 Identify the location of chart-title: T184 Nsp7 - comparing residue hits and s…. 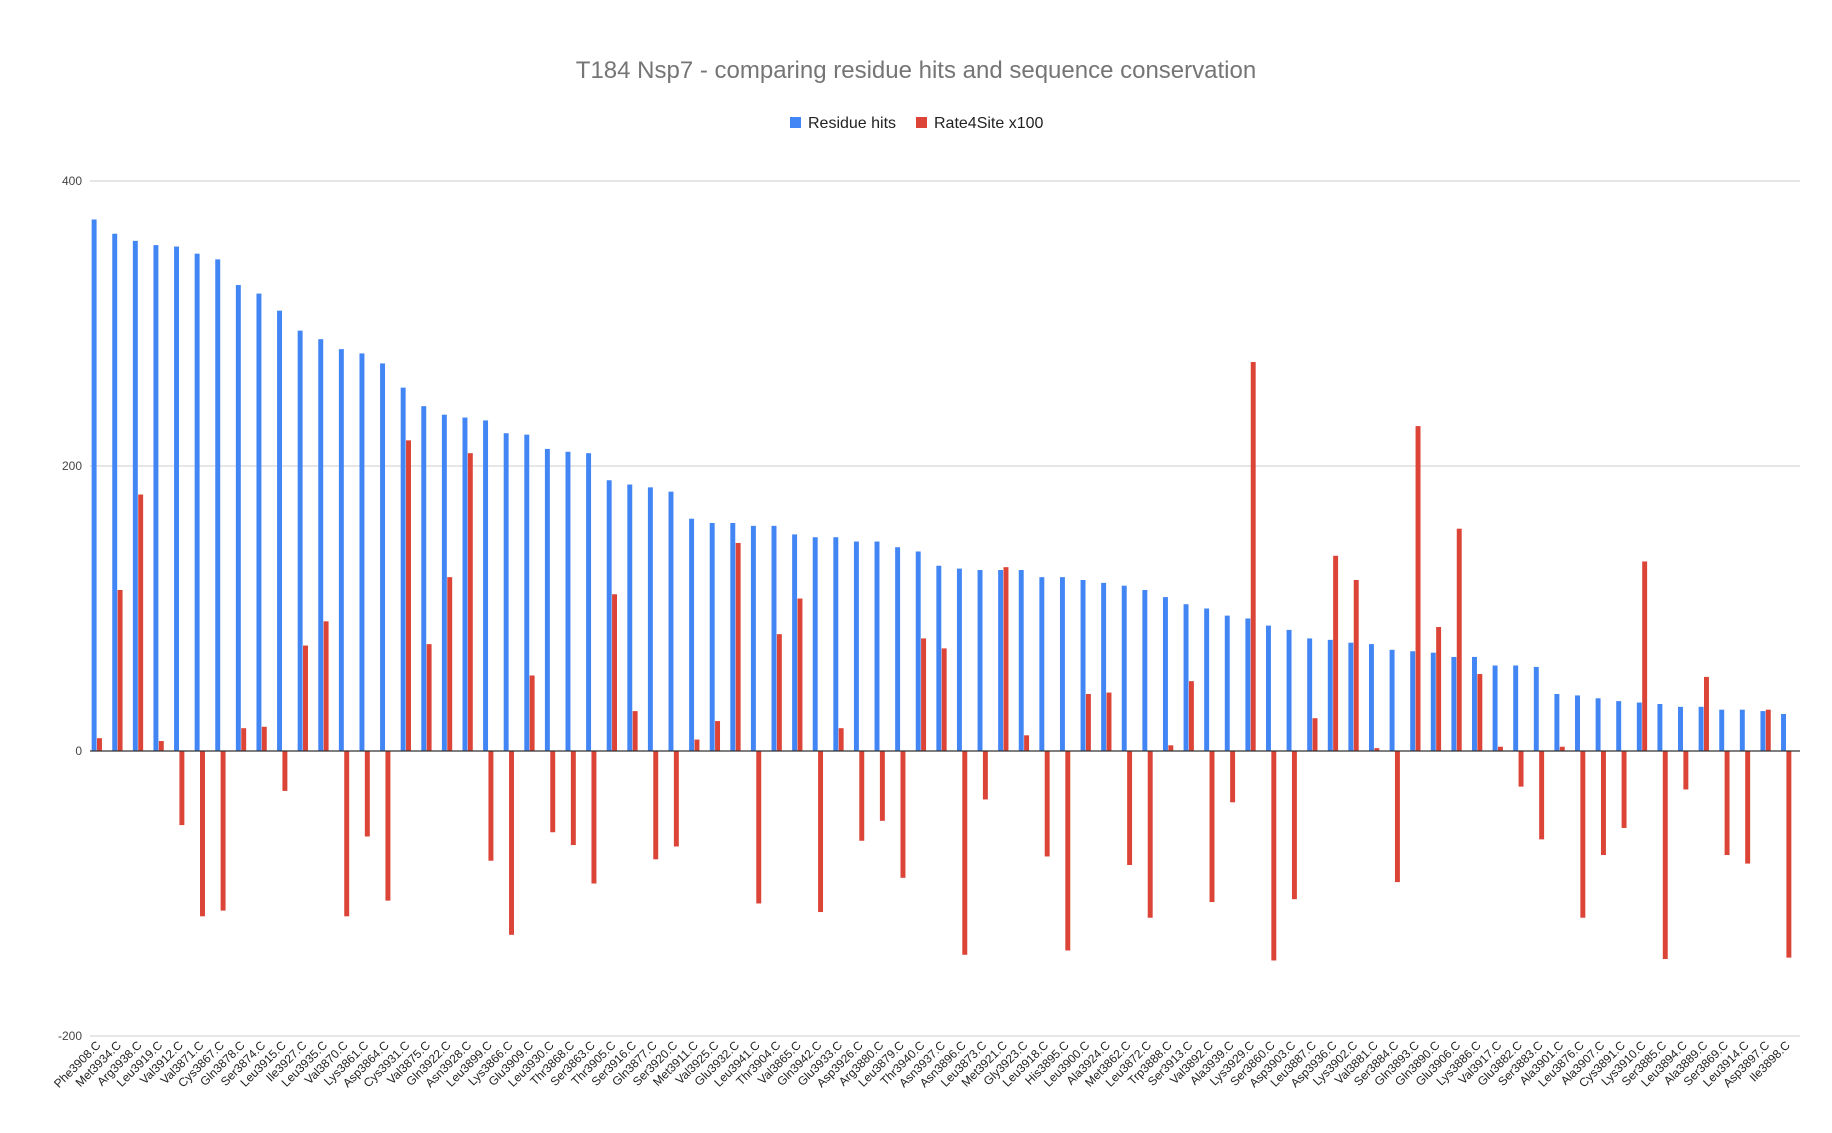
(916, 70).